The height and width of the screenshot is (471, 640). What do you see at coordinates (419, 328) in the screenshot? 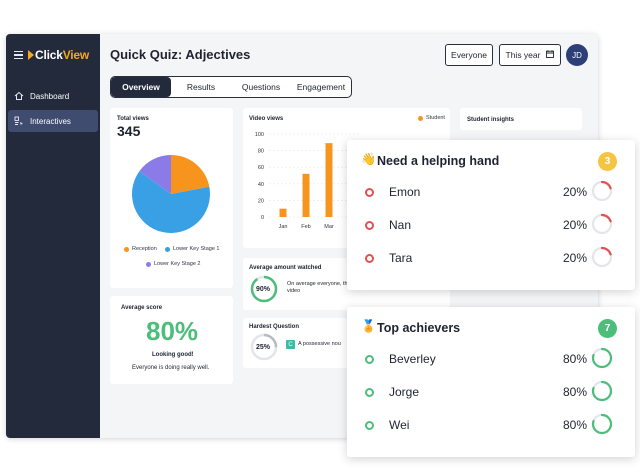
I see `top-achievers-title: Top achievers` at bounding box center [419, 328].